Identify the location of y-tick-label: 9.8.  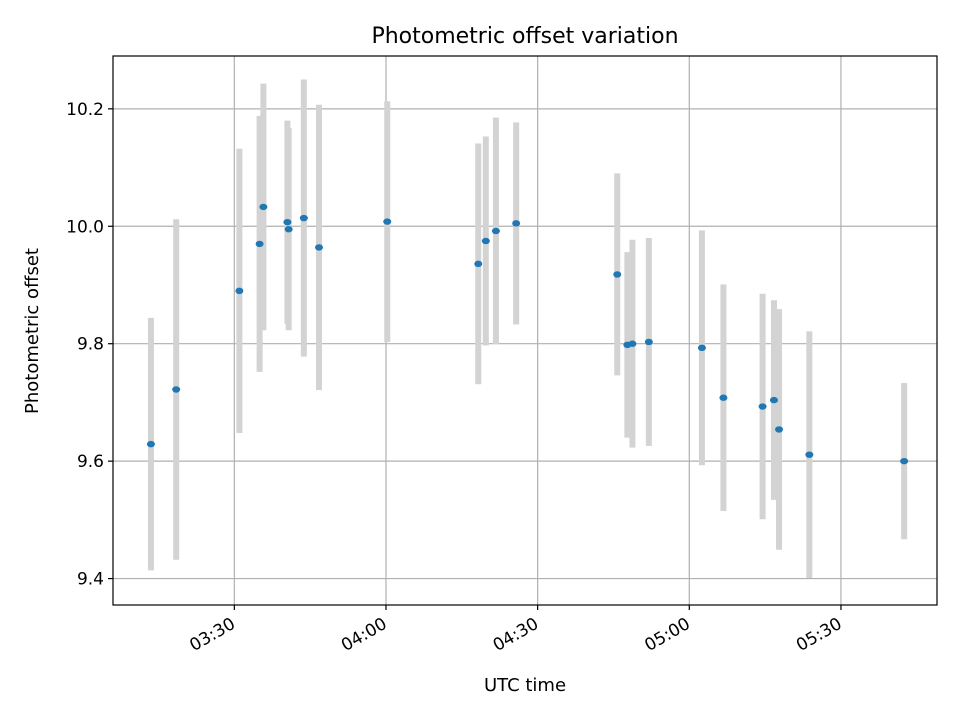
(90, 345).